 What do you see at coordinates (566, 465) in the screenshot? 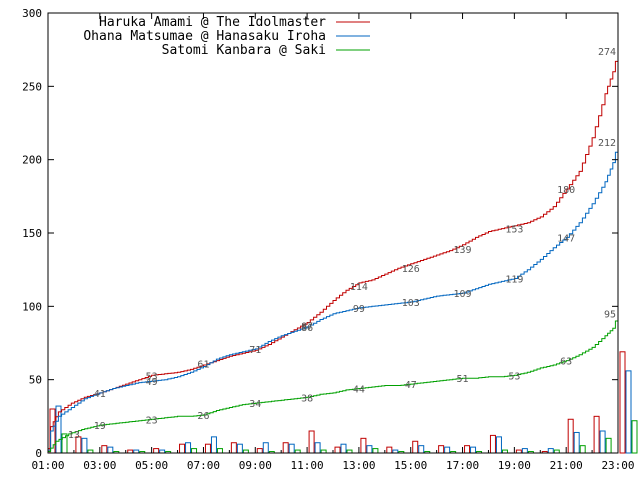
I see `x-tick-label: 21:00` at bounding box center [566, 465].